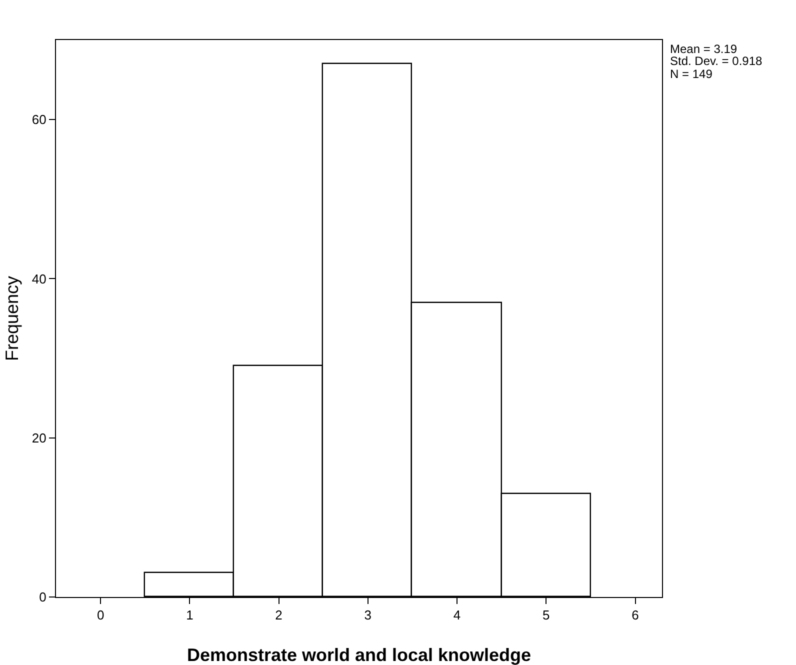 This screenshot has height=665, width=796. What do you see at coordinates (278, 615) in the screenshot?
I see `x-tick-label: 2` at bounding box center [278, 615].